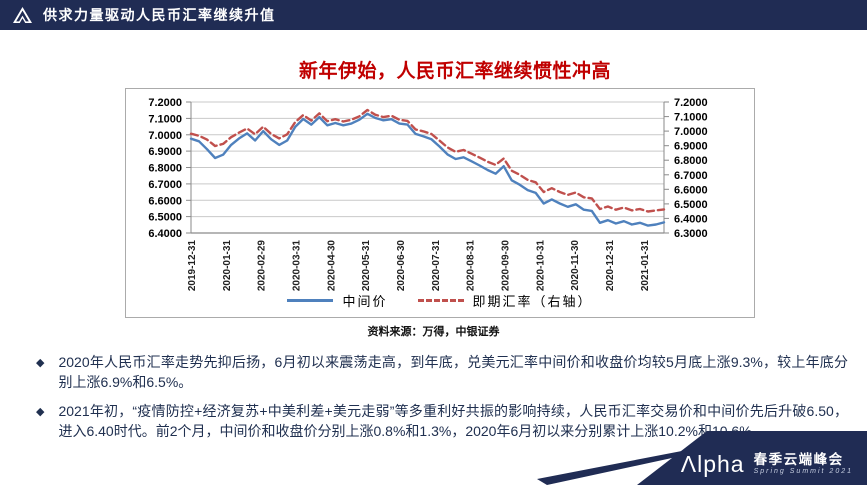  I want to click on footer-logo: Λlpha 春季云端峰会 Spring Summit 2021, so click(767, 464).